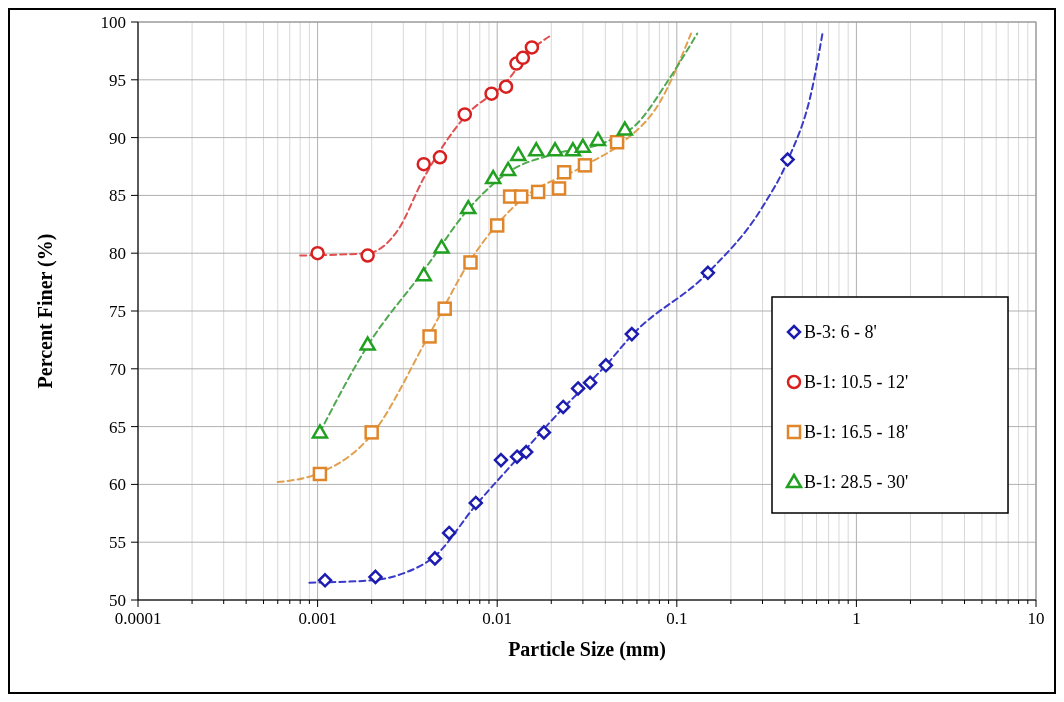 The image size is (1064, 702). Describe the element at coordinates (856, 482) in the screenshot. I see `legend-label: B-1: 28.5 - 30'` at that location.